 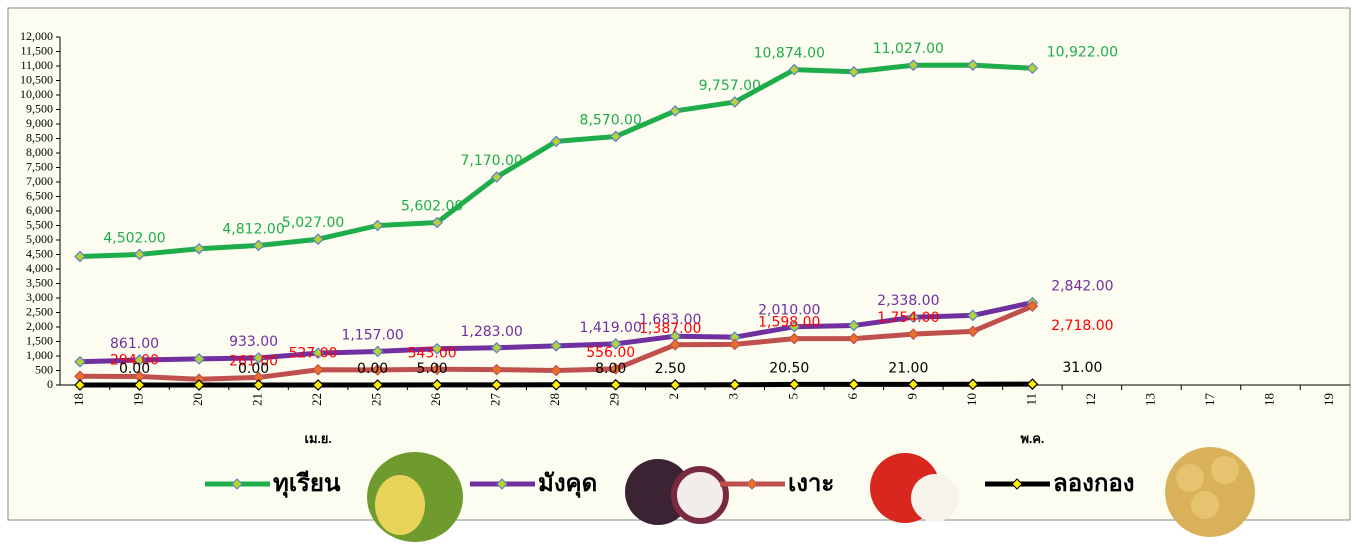 I want to click on x-tick-label: 22, so click(x=316, y=399).